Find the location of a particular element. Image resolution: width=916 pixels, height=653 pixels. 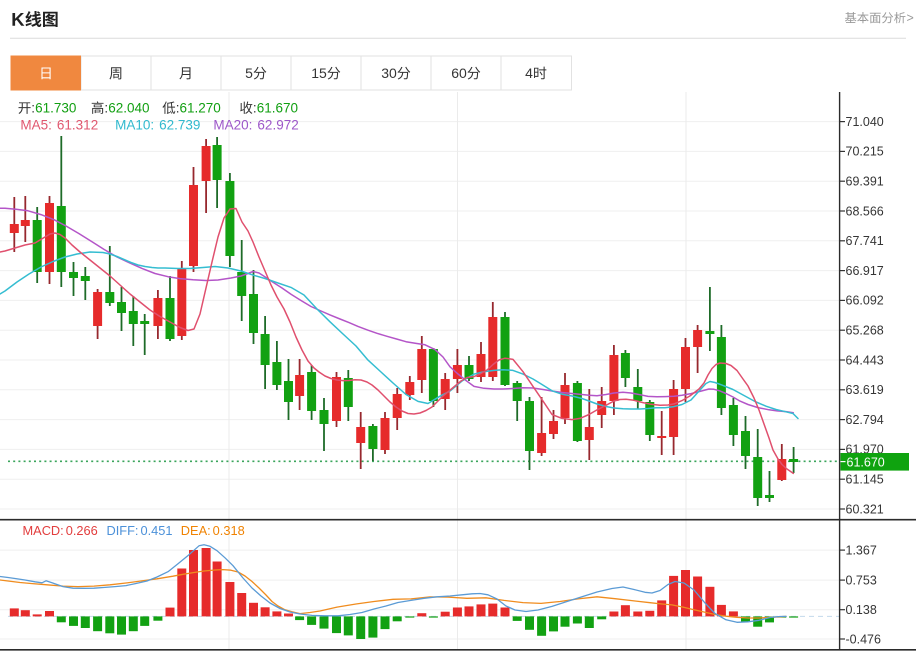

svg-text: 0.138 is located at coordinates (861, 610).